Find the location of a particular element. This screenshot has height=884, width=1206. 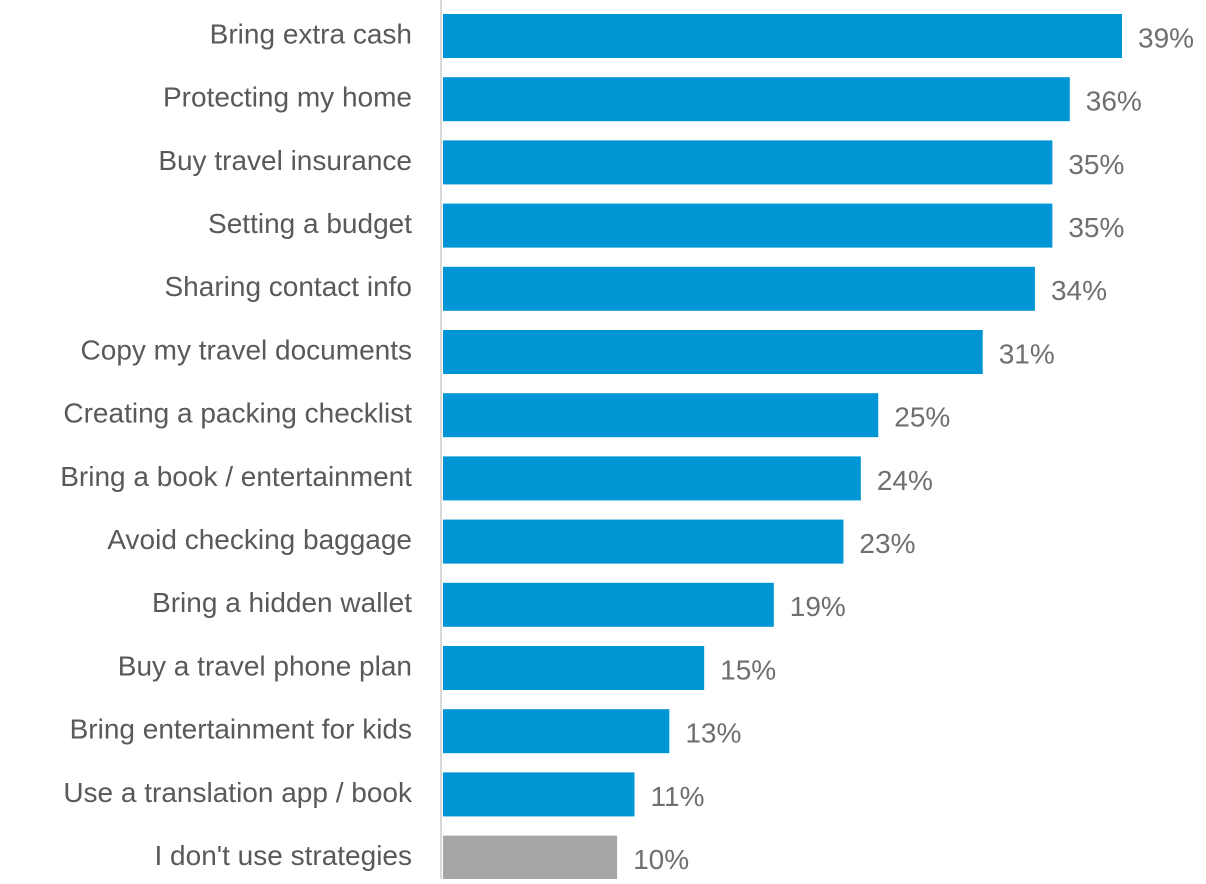

value-label: 39% is located at coordinates (1166, 37).